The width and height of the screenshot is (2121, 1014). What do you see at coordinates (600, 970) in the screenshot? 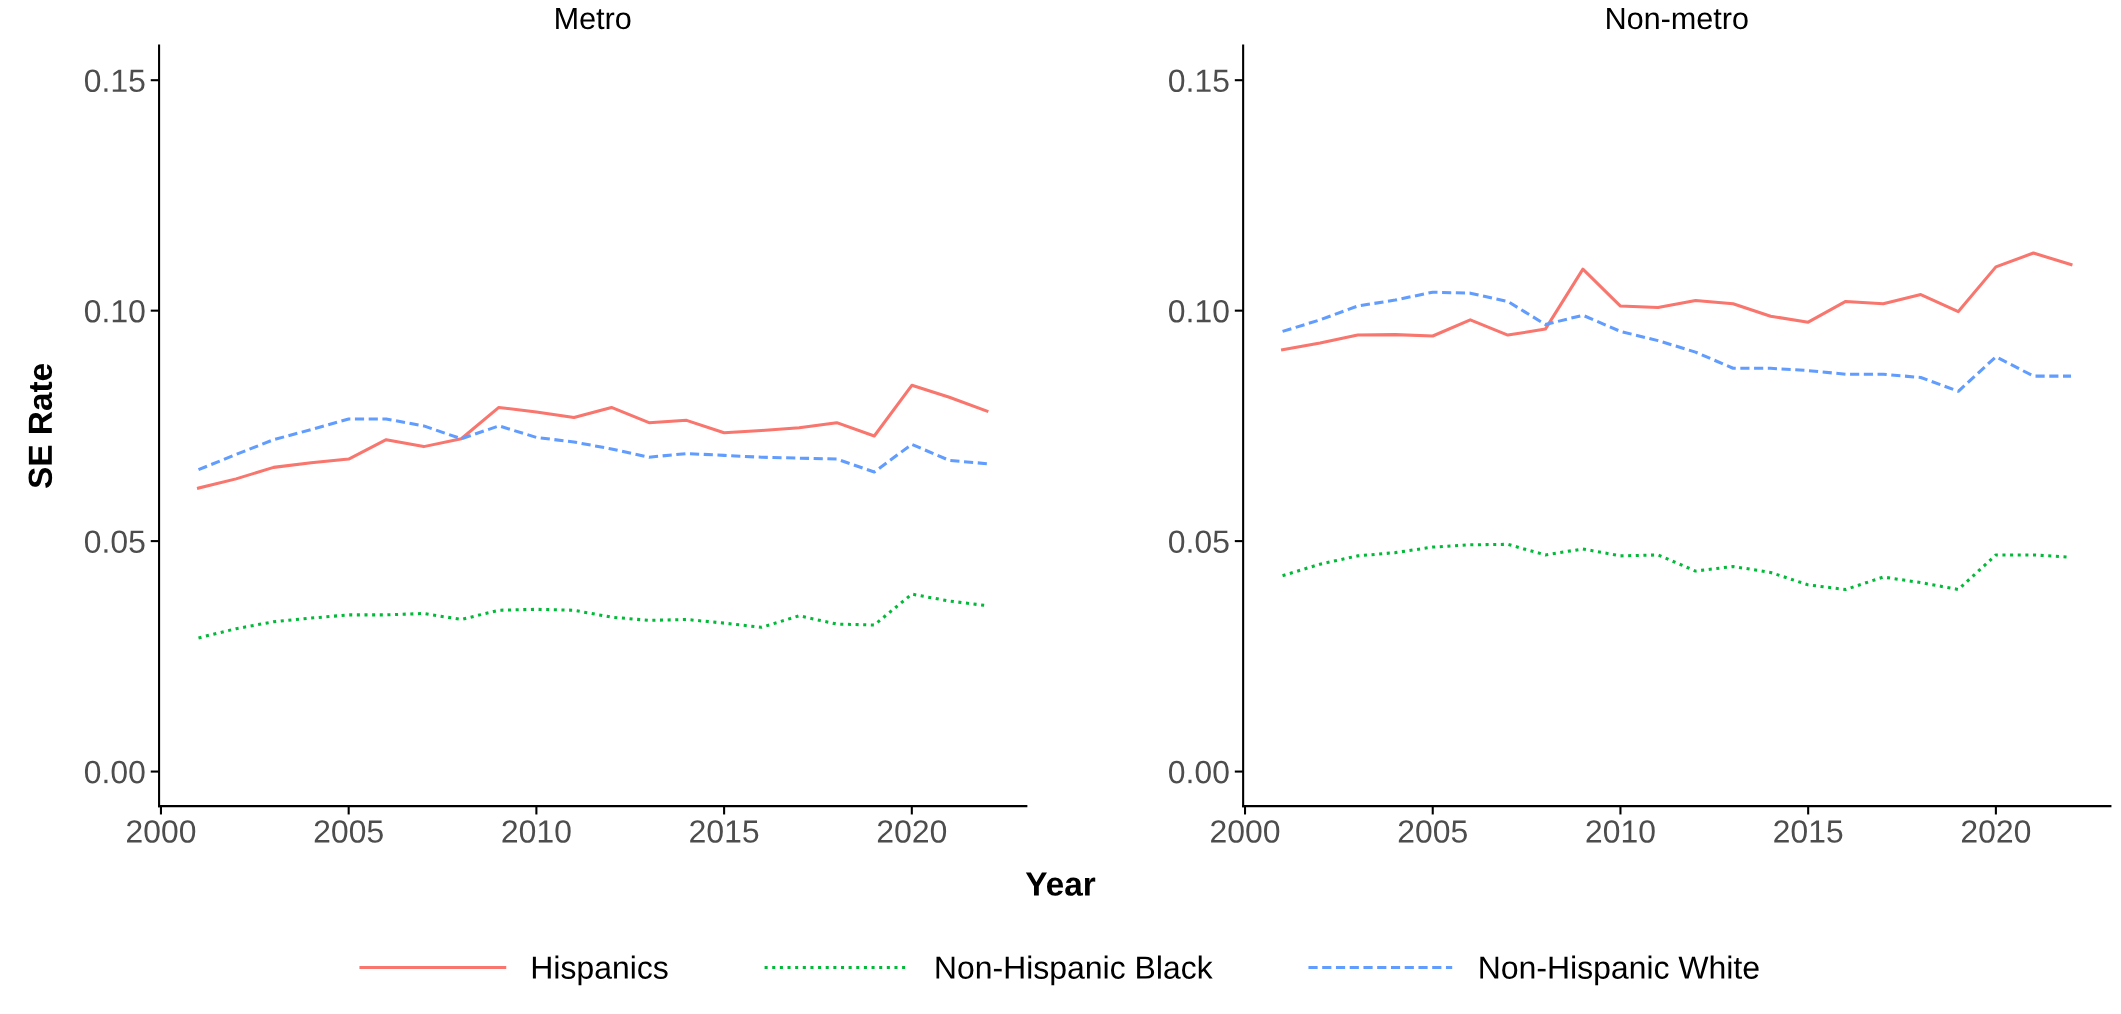
I see `legend-label: Hispanics` at bounding box center [600, 970].